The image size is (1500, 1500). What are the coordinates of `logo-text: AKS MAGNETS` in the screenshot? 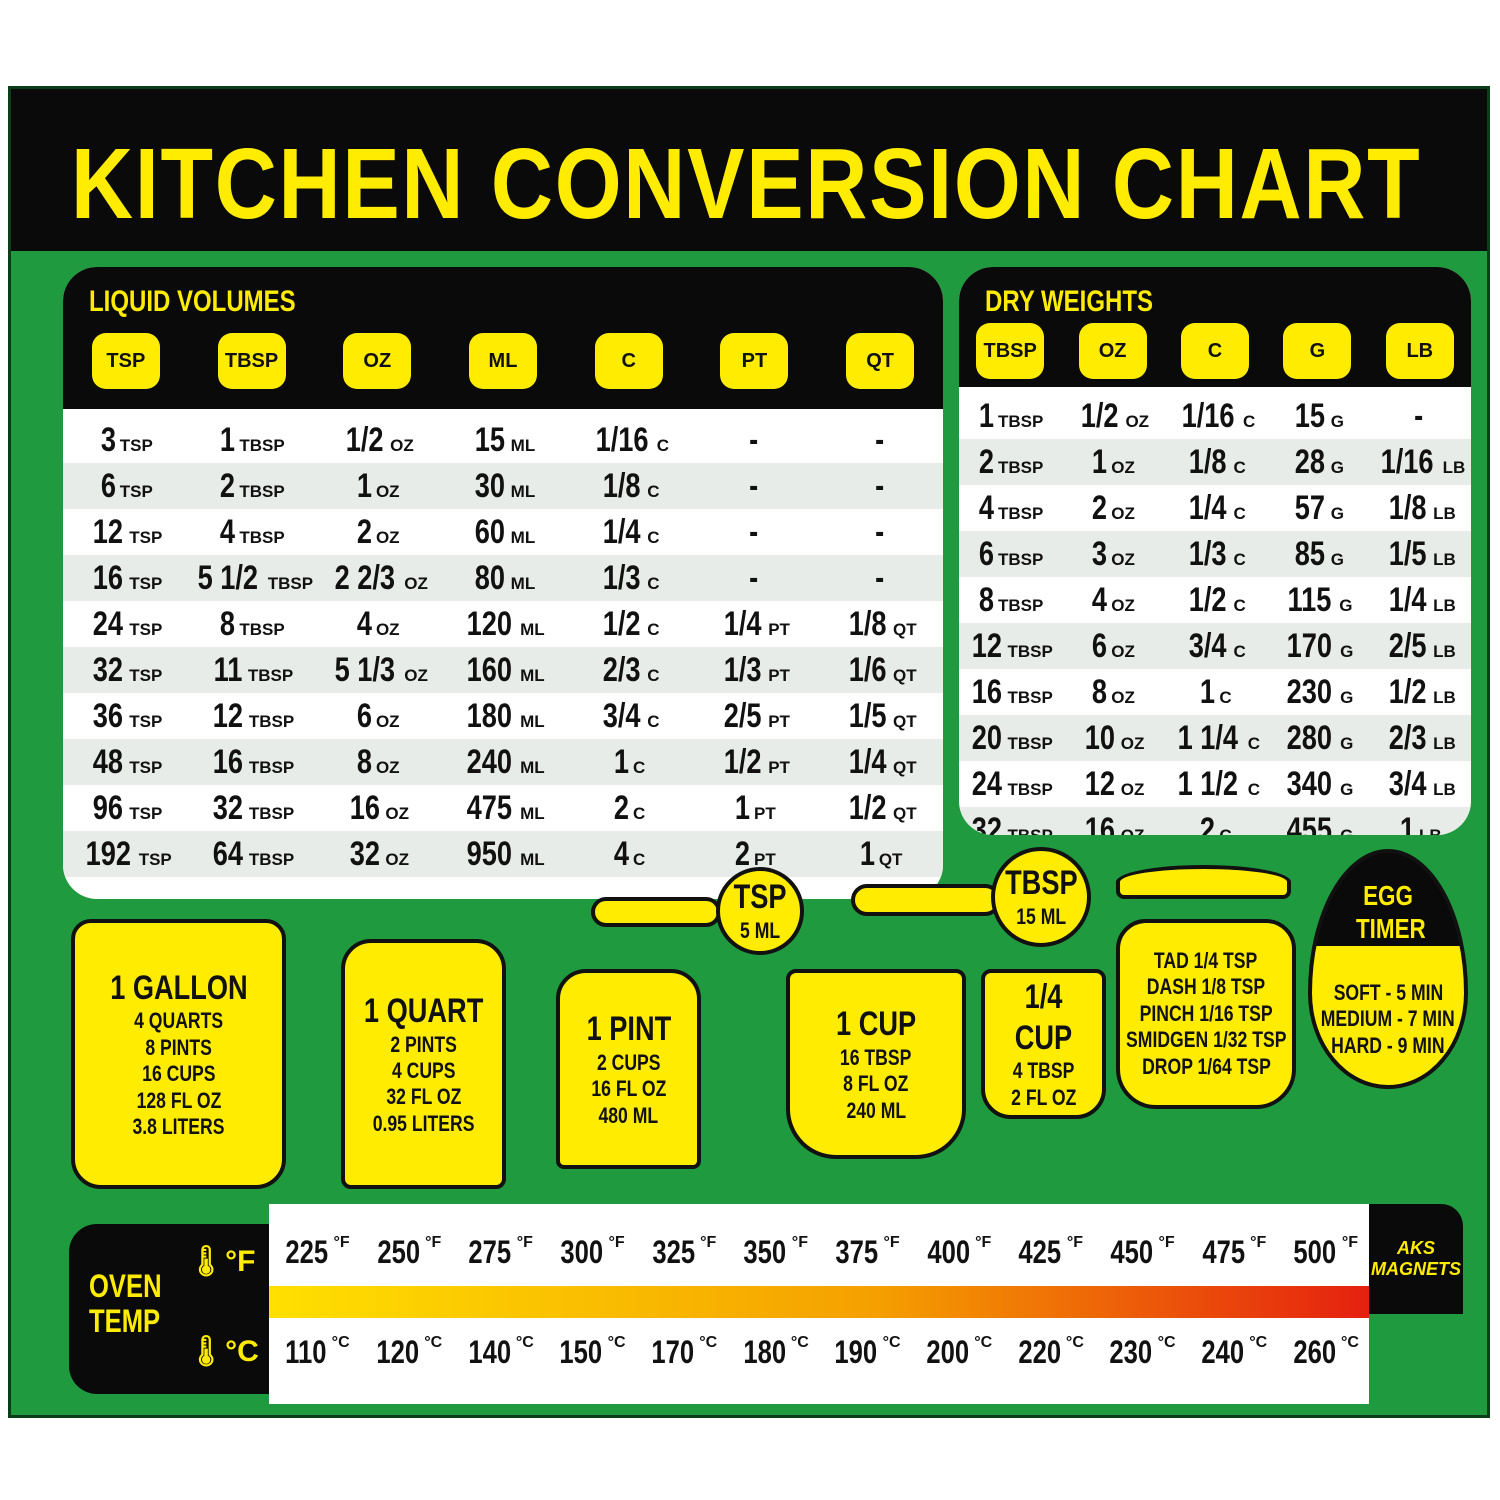 It's located at (1416, 1258).